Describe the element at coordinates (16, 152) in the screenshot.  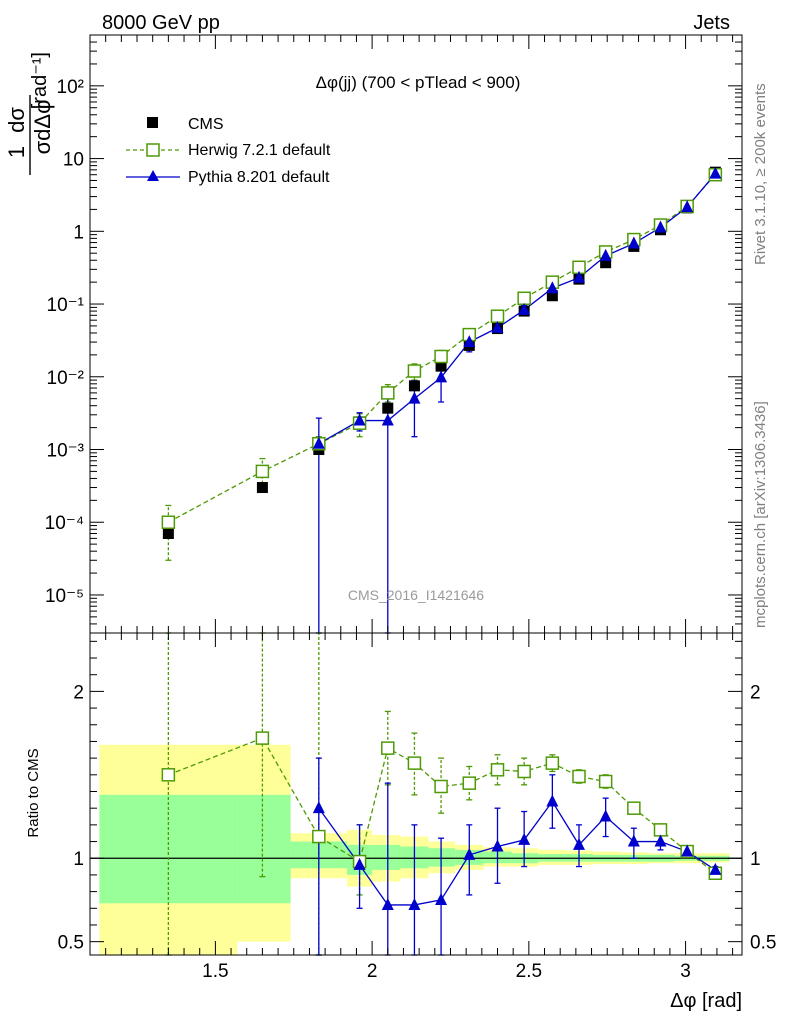
I see `svg-text: 1` at that location.